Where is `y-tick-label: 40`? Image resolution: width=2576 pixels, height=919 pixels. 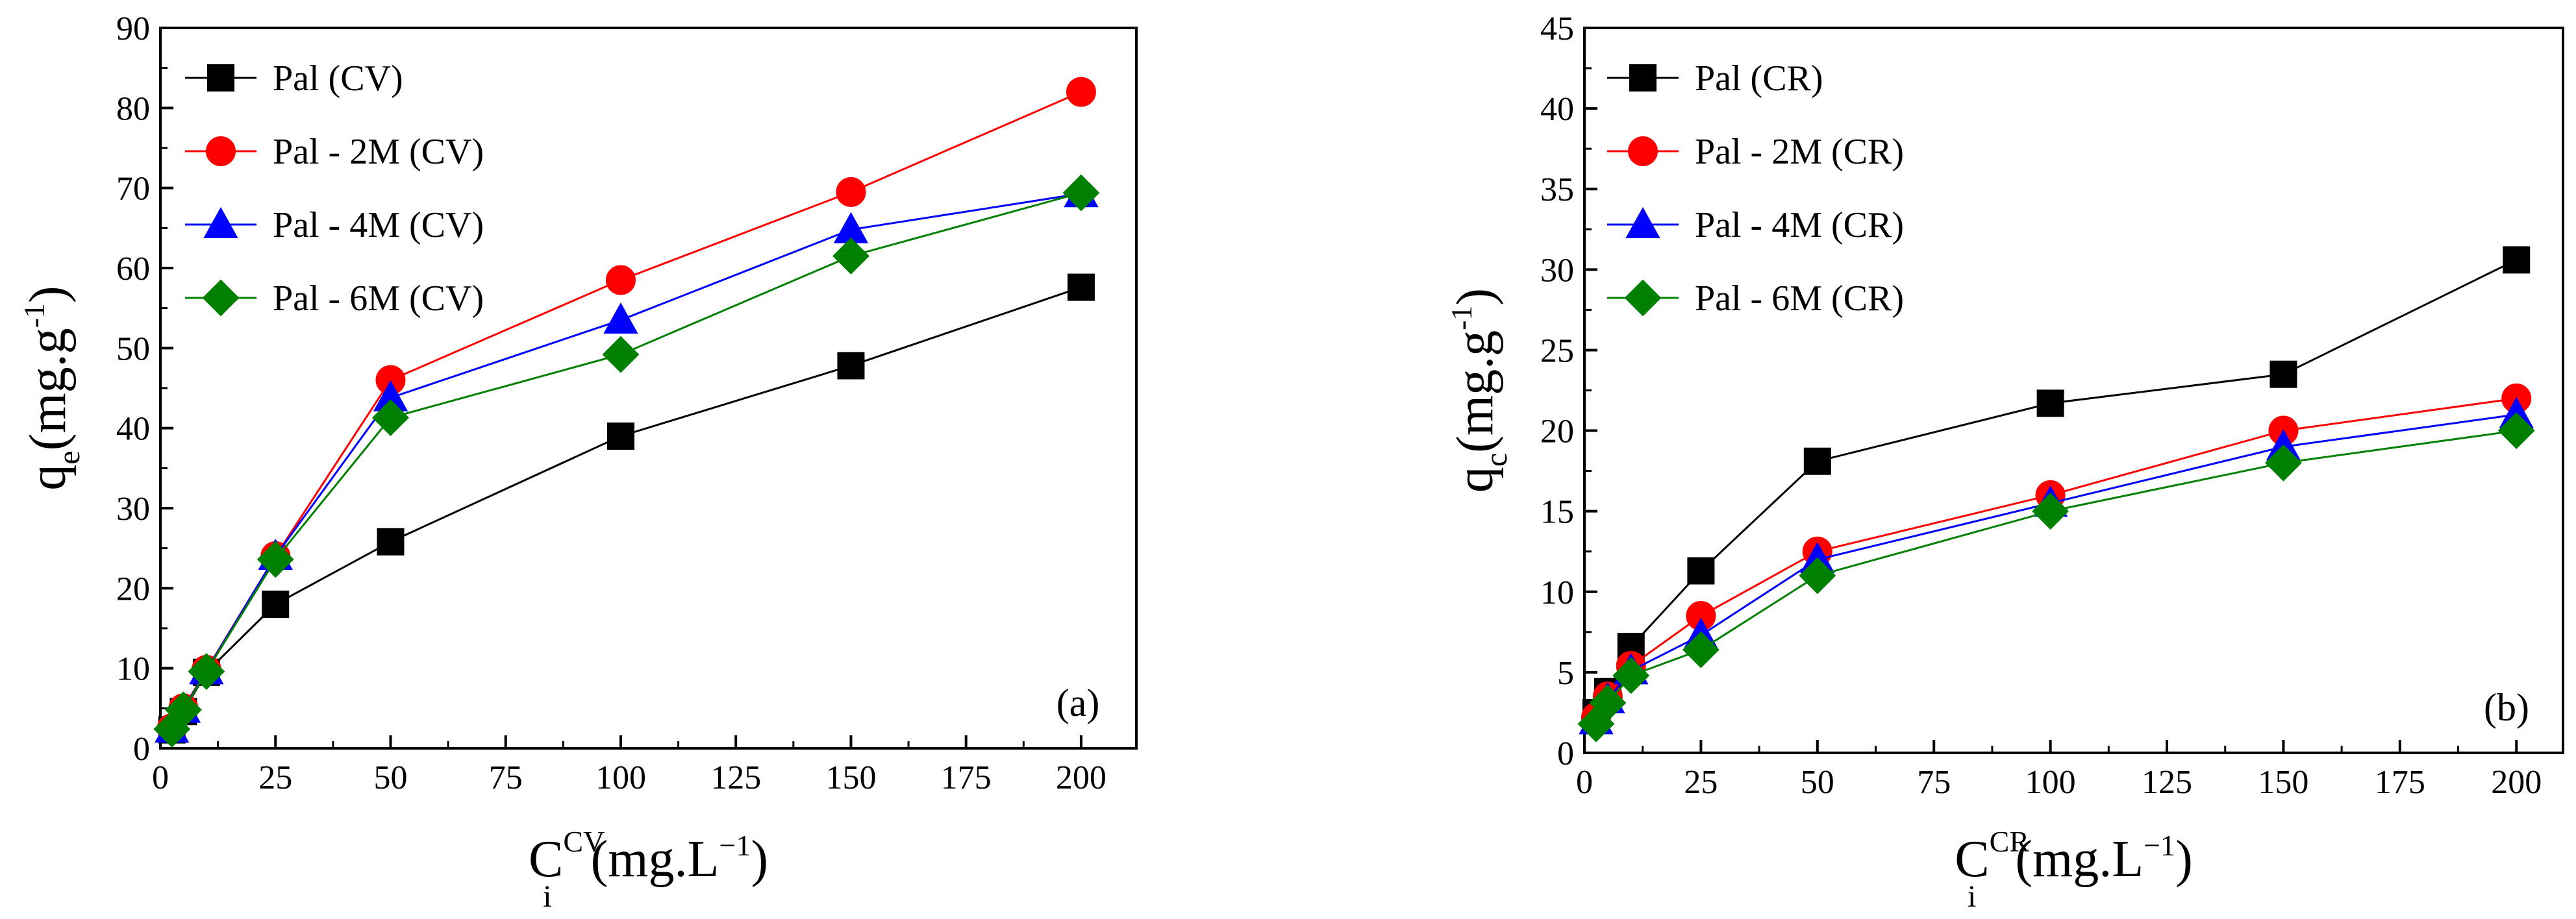 y-tick-label: 40 is located at coordinates (133, 429).